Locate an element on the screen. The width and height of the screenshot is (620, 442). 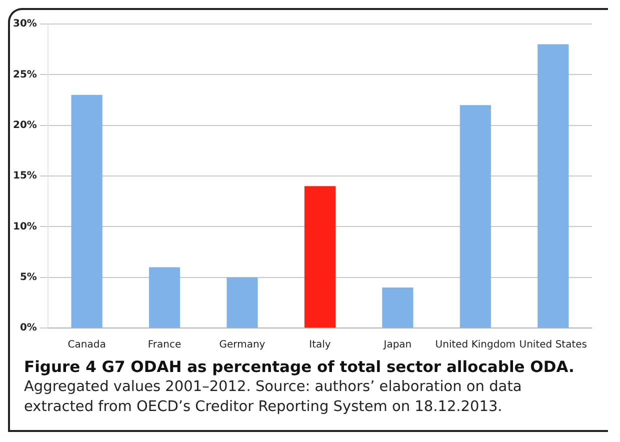
y-tick-label: 10% is located at coordinates (25, 226).